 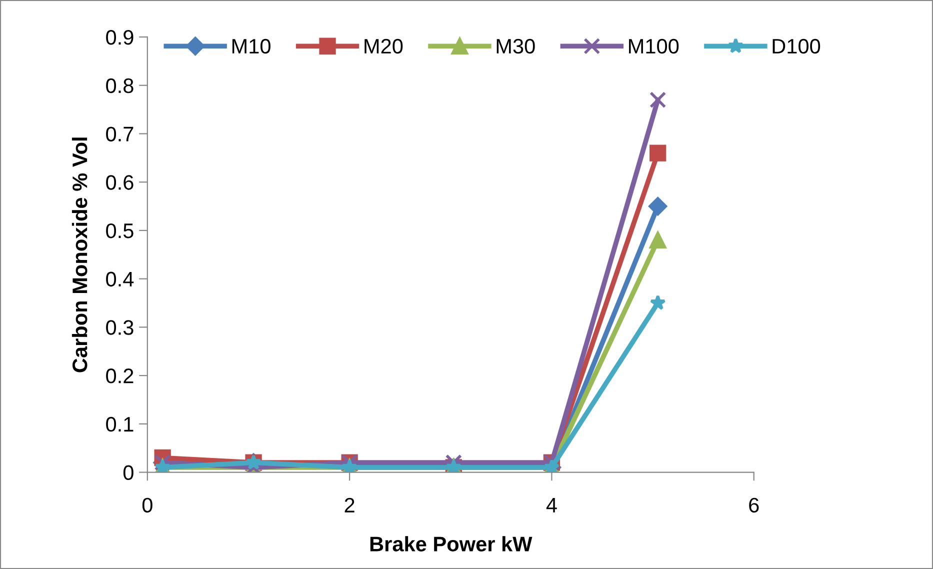 I want to click on legend-label: M10, so click(x=251, y=46).